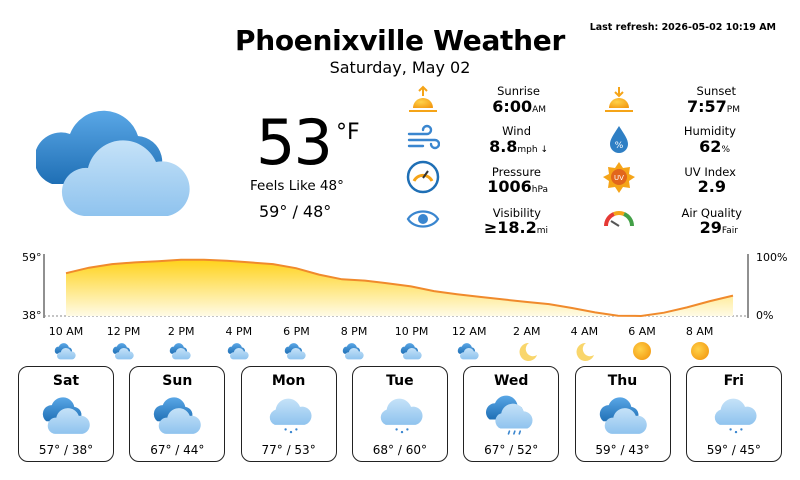  Describe the element at coordinates (32, 315) in the screenshot. I see `y-min-label: 38°` at that location.